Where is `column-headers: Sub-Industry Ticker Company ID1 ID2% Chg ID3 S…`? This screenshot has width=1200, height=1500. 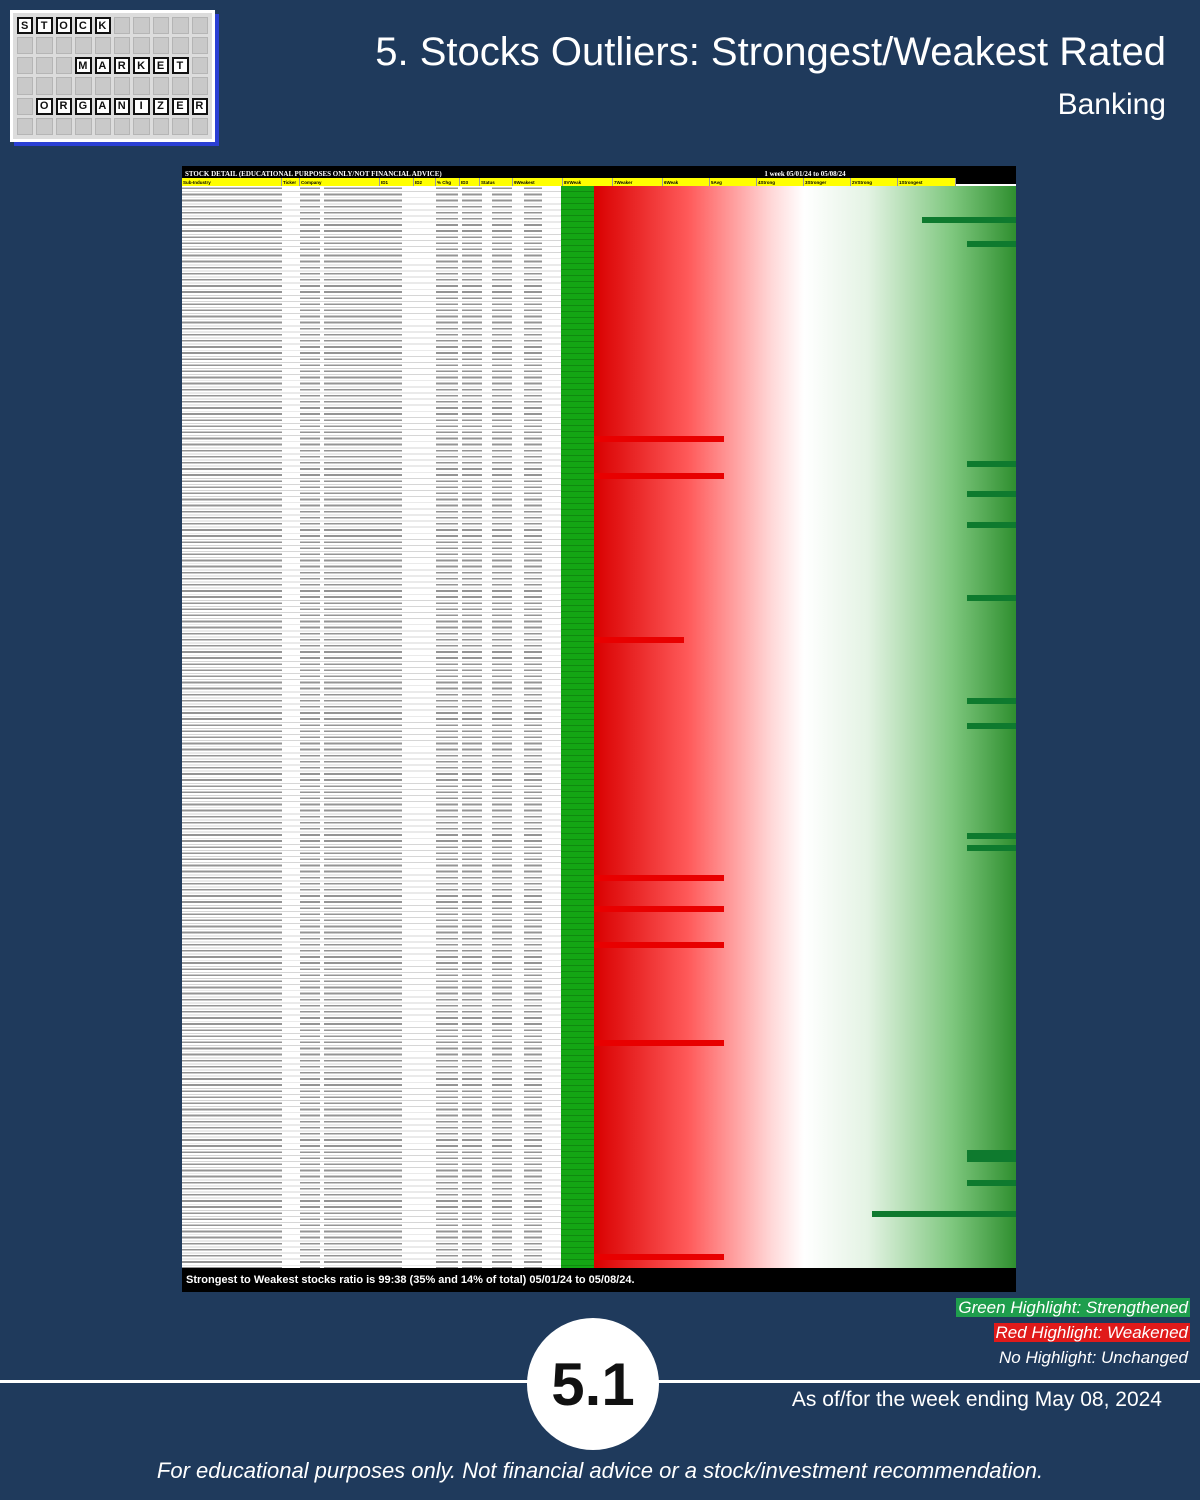
column-headers: Sub-Industry Ticker Company ID1 ID2% Chg ID3 S… is located at coordinates (599, 182).